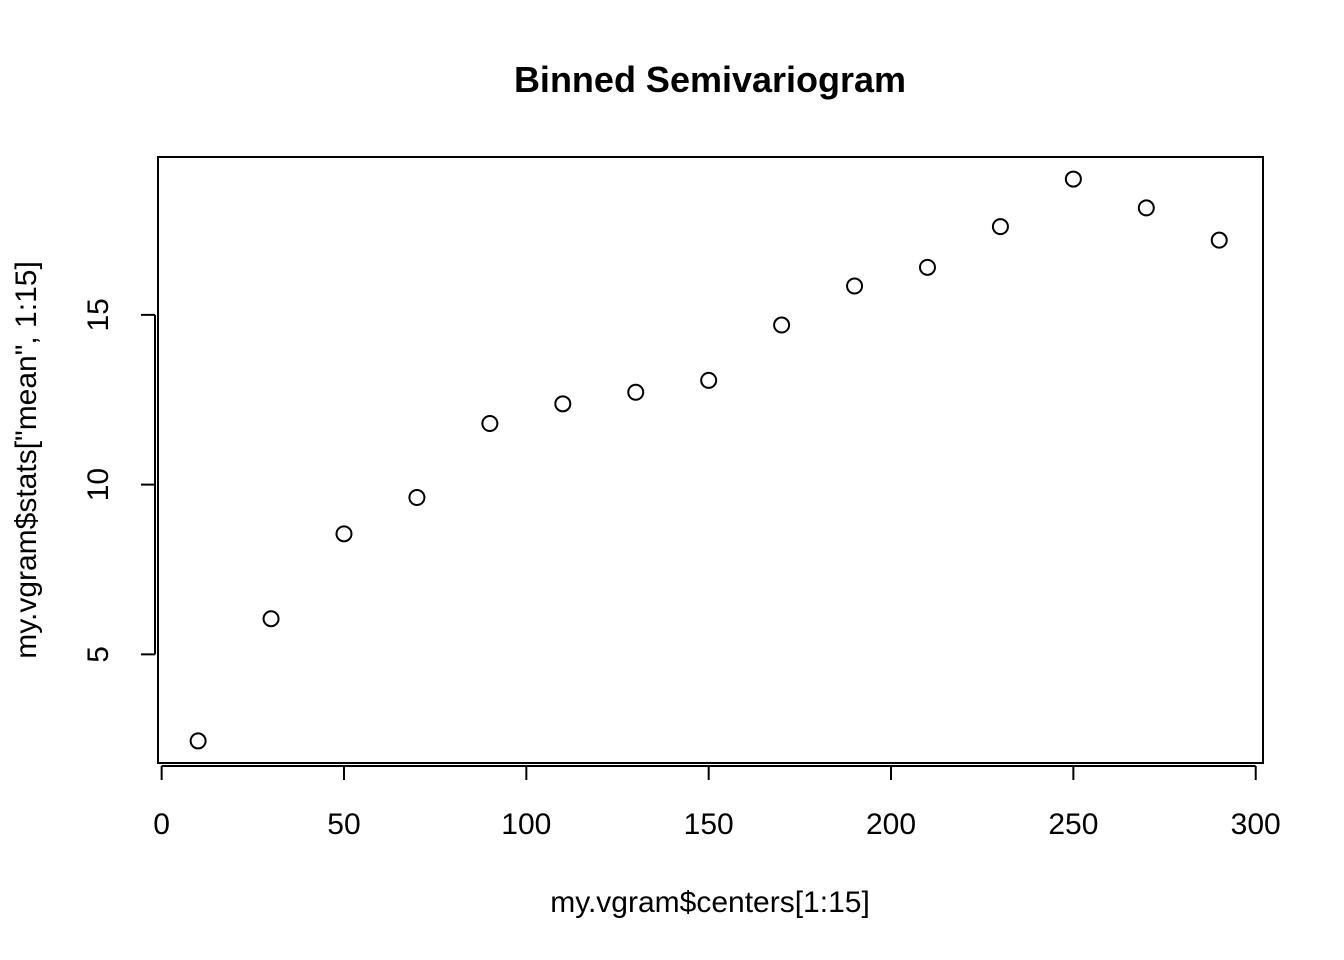 The height and width of the screenshot is (960, 1344). What do you see at coordinates (119, 480) in the screenshot?
I see `y-axis: 5 10 15` at bounding box center [119, 480].